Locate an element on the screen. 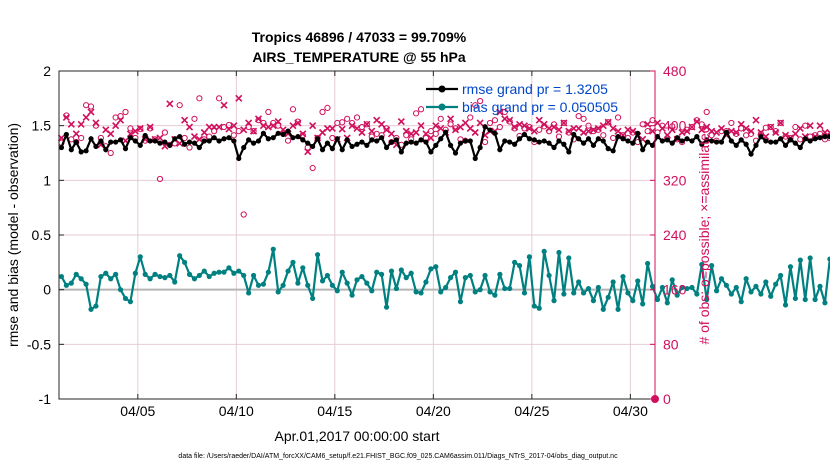 The width and height of the screenshot is (830, 470). y-tick-label-left: 0.5 is located at coordinates (42, 235).